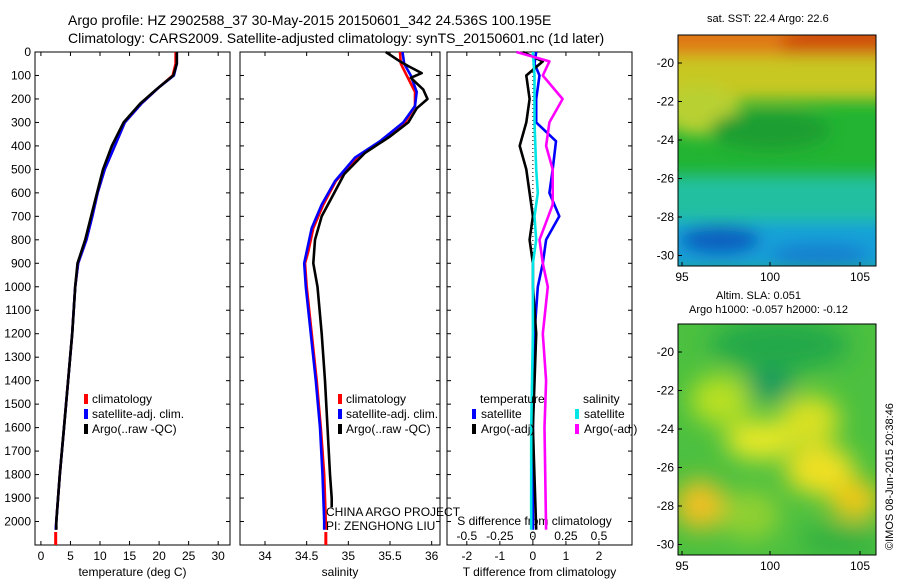 The image size is (900, 580). I want to click on sst-map, so click(777, 150).